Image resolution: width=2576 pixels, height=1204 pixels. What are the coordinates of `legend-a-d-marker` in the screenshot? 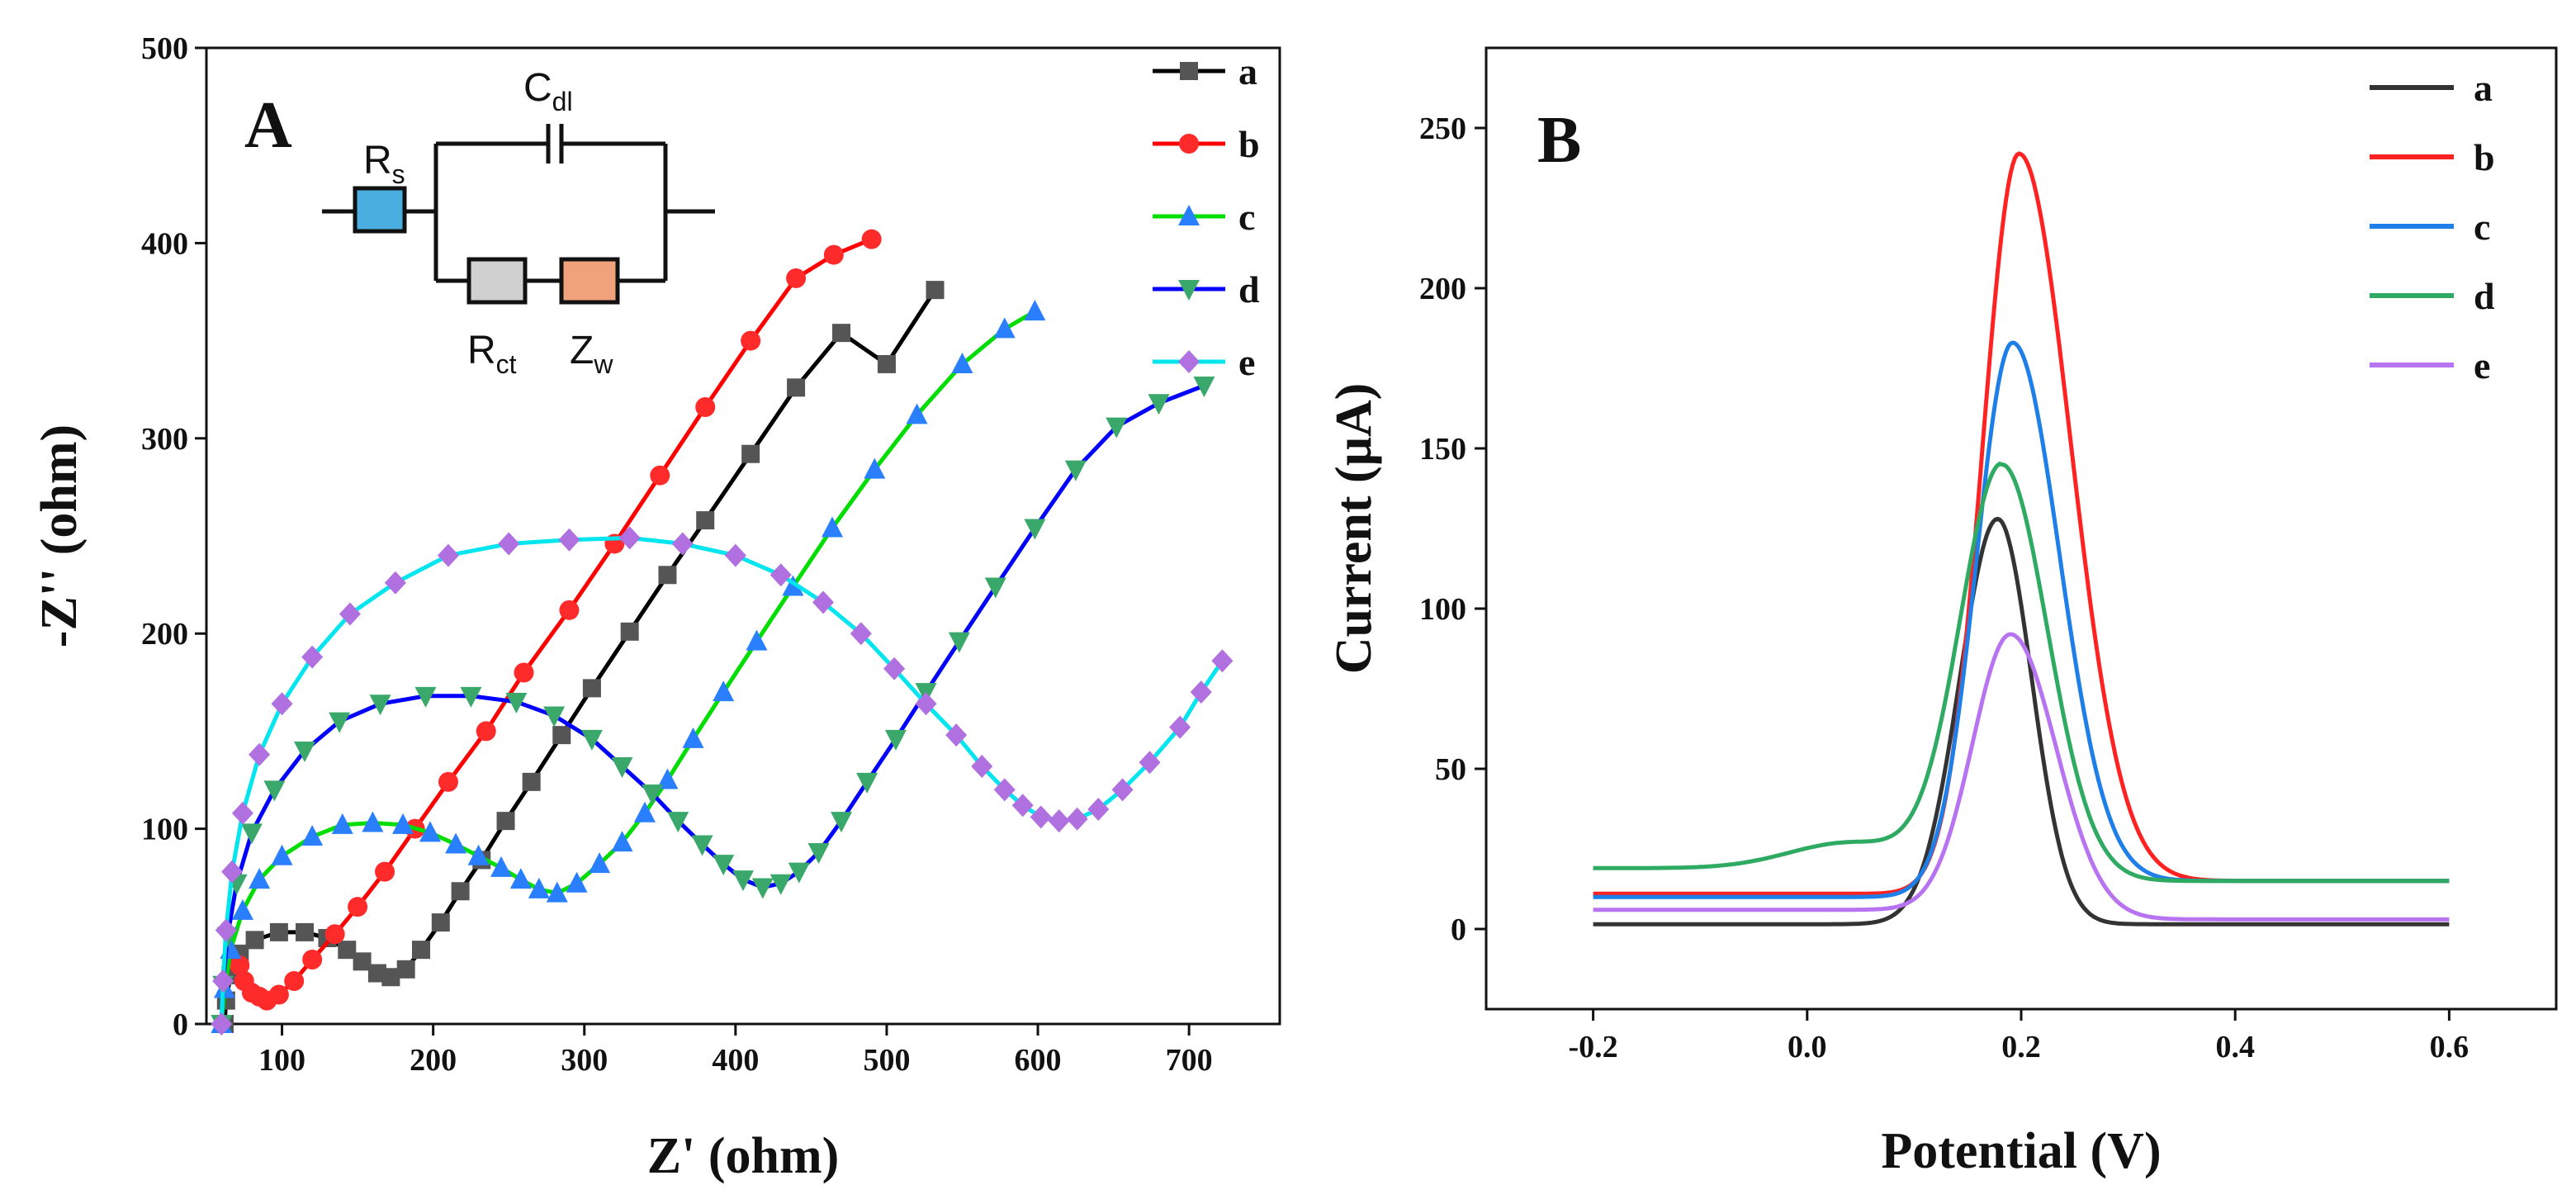 It's located at (1189, 290).